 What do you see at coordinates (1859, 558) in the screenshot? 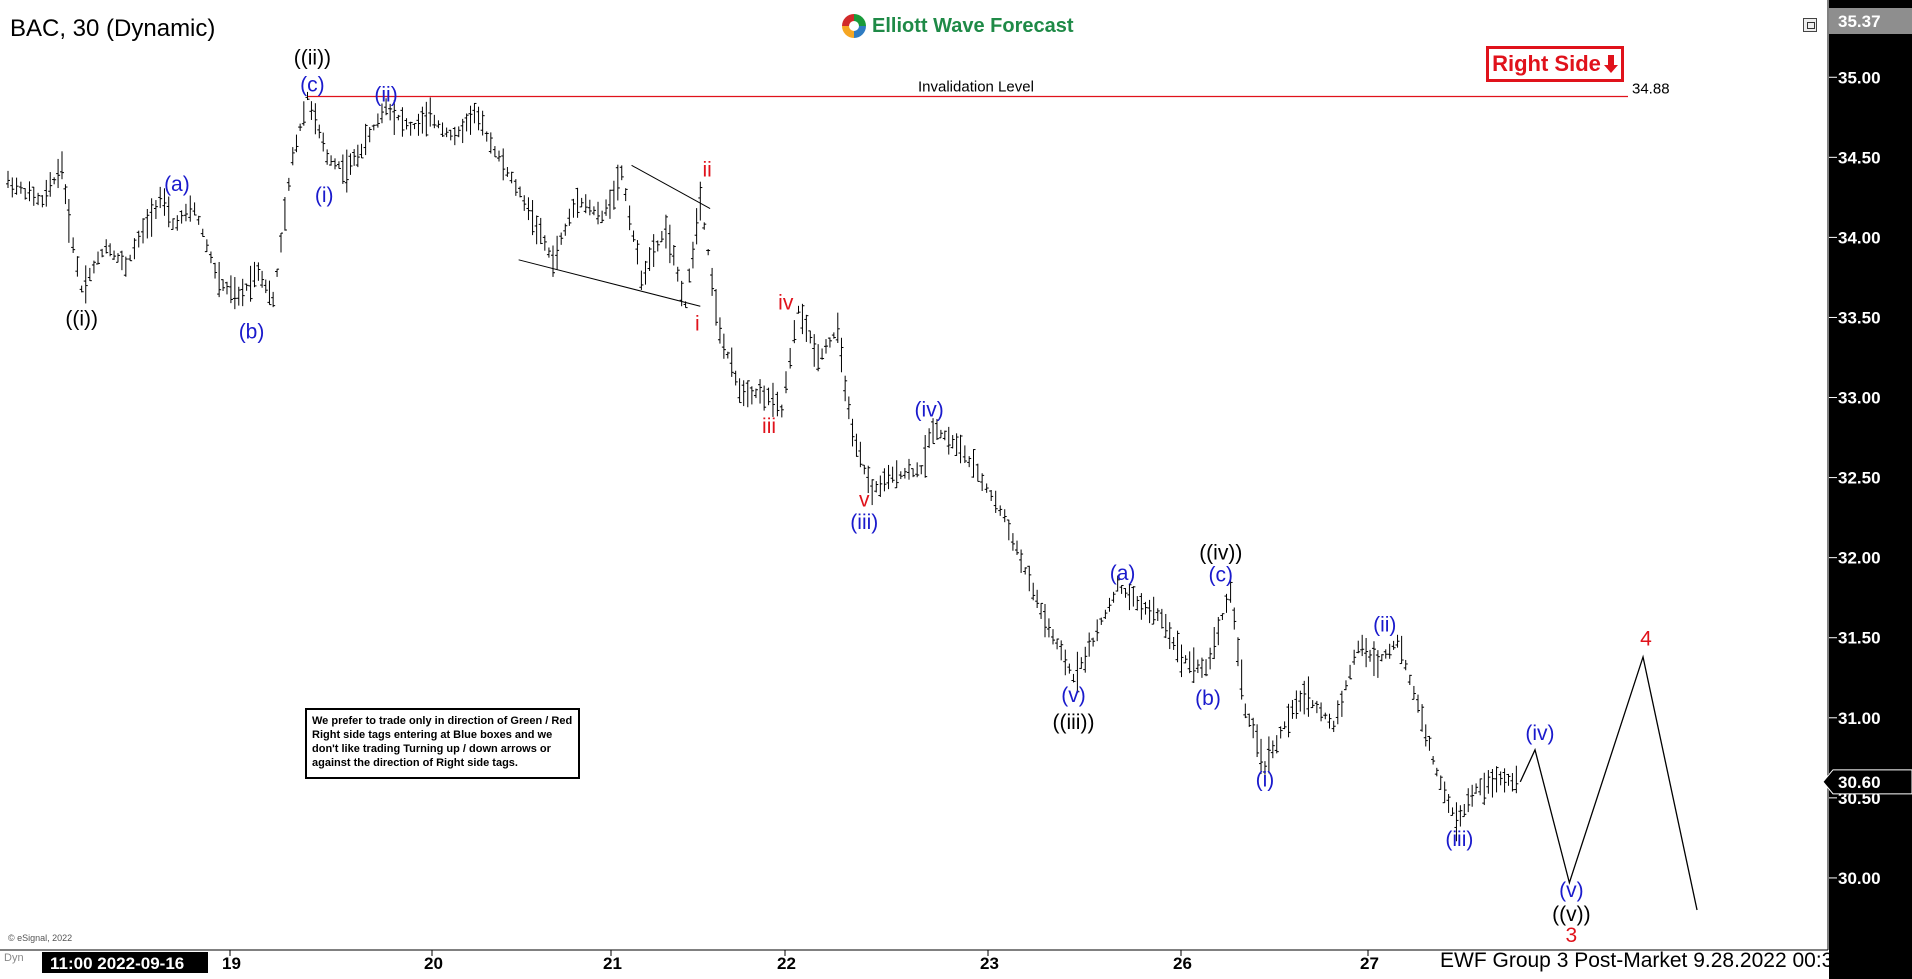
I see `price-tick-label: 32.00` at bounding box center [1859, 558].